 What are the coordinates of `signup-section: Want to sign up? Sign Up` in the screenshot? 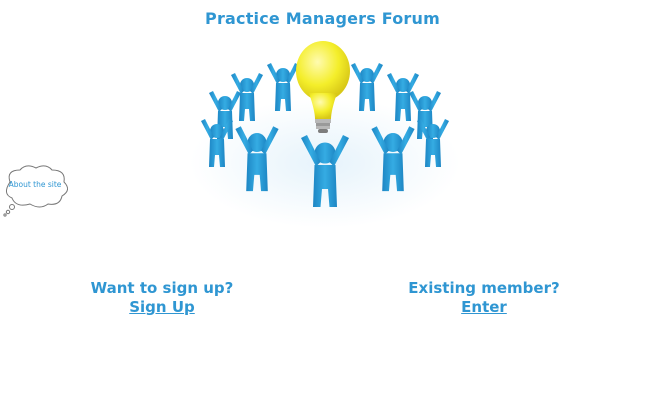 It's located at (162, 297).